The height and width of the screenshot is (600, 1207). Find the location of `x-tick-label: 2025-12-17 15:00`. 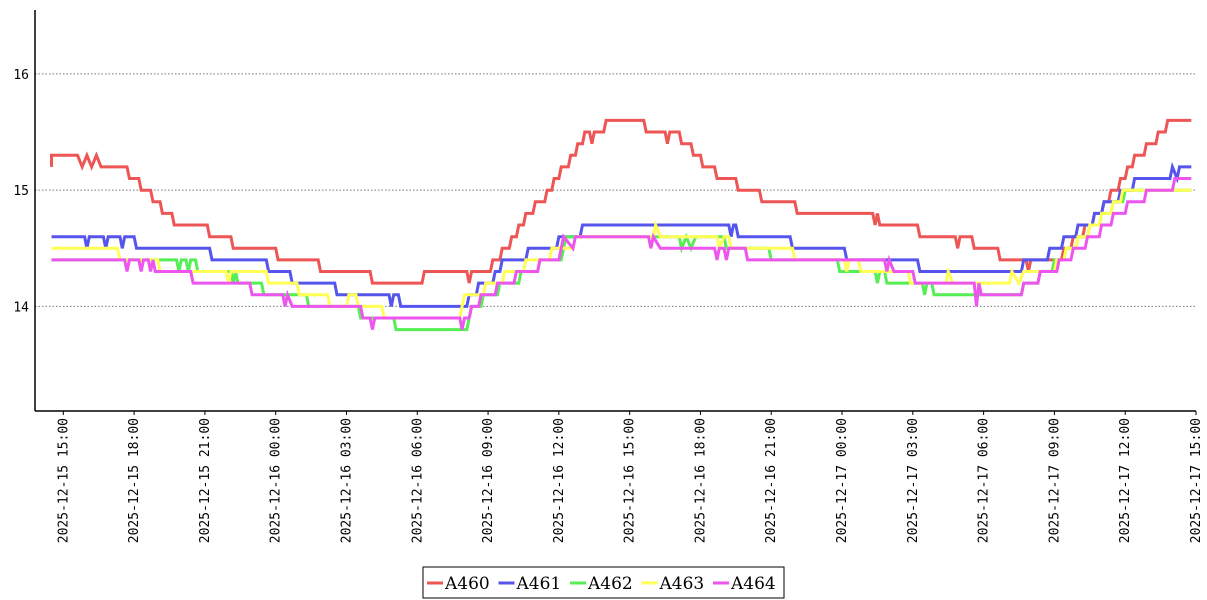

x-tick-label: 2025-12-17 15:00 is located at coordinates (1196, 480).